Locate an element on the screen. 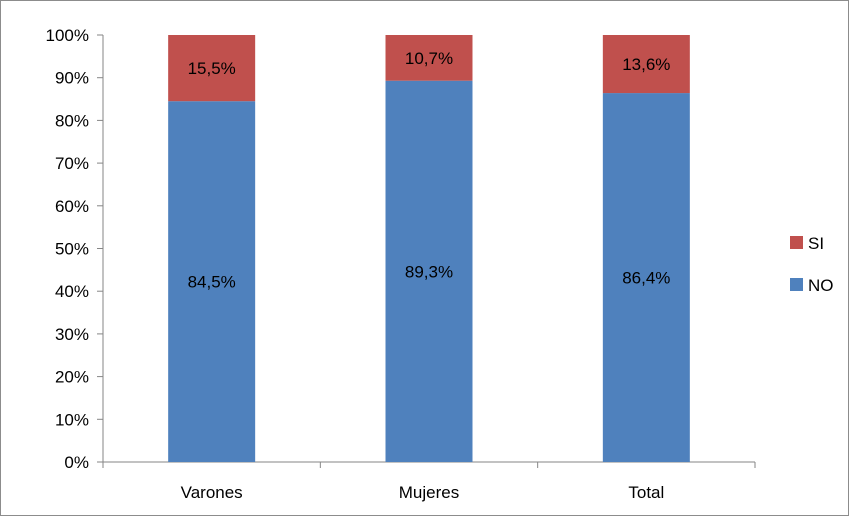  x-category-label: Varones is located at coordinates (212, 492).